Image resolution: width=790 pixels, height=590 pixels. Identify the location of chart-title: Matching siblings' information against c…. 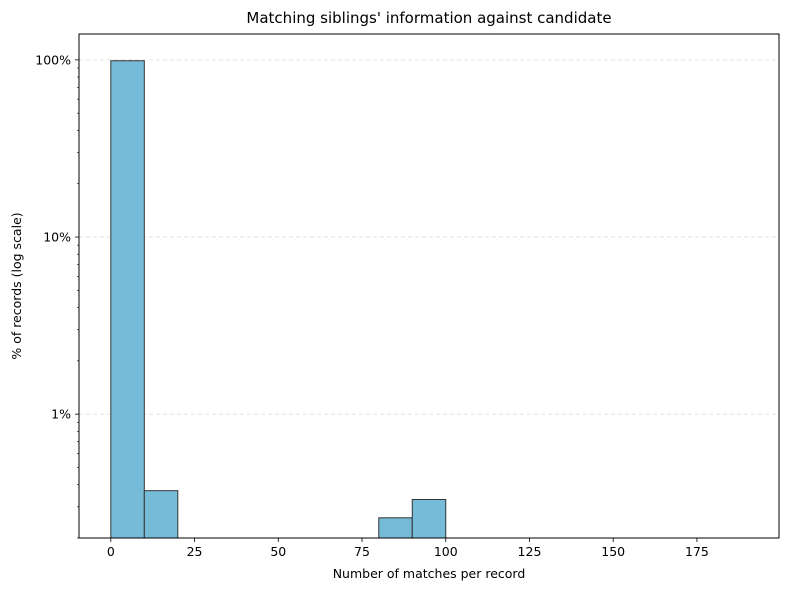
(428, 18).